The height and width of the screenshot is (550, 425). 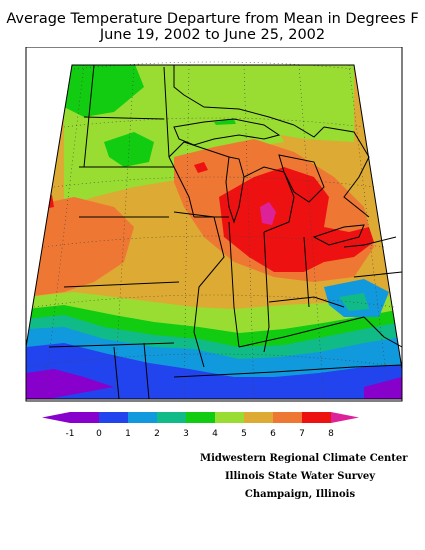 What do you see at coordinates (304, 458) in the screenshot?
I see `credit-line-center: Midwestern Regional Climate Center` at bounding box center [304, 458].